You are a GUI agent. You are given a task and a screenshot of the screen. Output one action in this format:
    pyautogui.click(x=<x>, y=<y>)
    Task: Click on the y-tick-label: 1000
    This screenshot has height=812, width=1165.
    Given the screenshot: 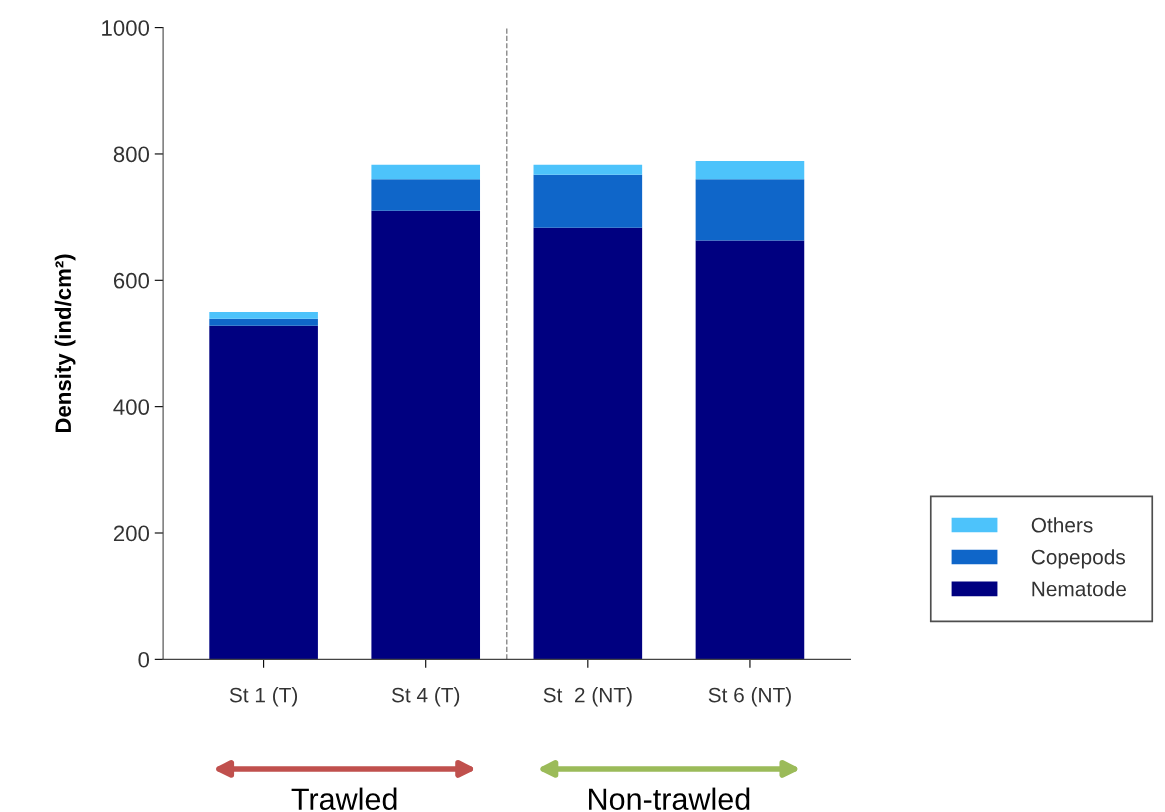 What is the action you would take?
    pyautogui.click(x=126, y=28)
    